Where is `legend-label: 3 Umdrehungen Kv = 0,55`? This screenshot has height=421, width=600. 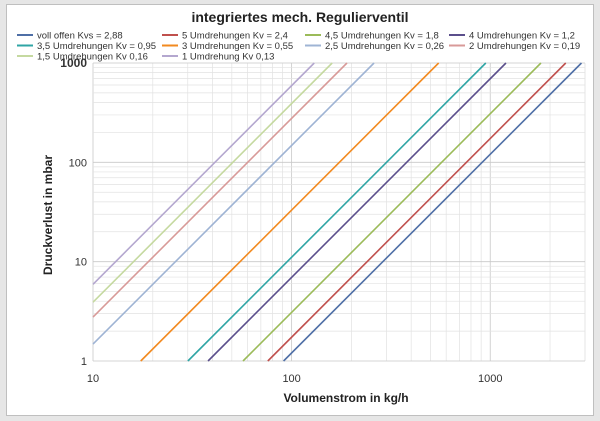 legend-label: 3 Umdrehungen Kv = 0,55 is located at coordinates (237, 46).